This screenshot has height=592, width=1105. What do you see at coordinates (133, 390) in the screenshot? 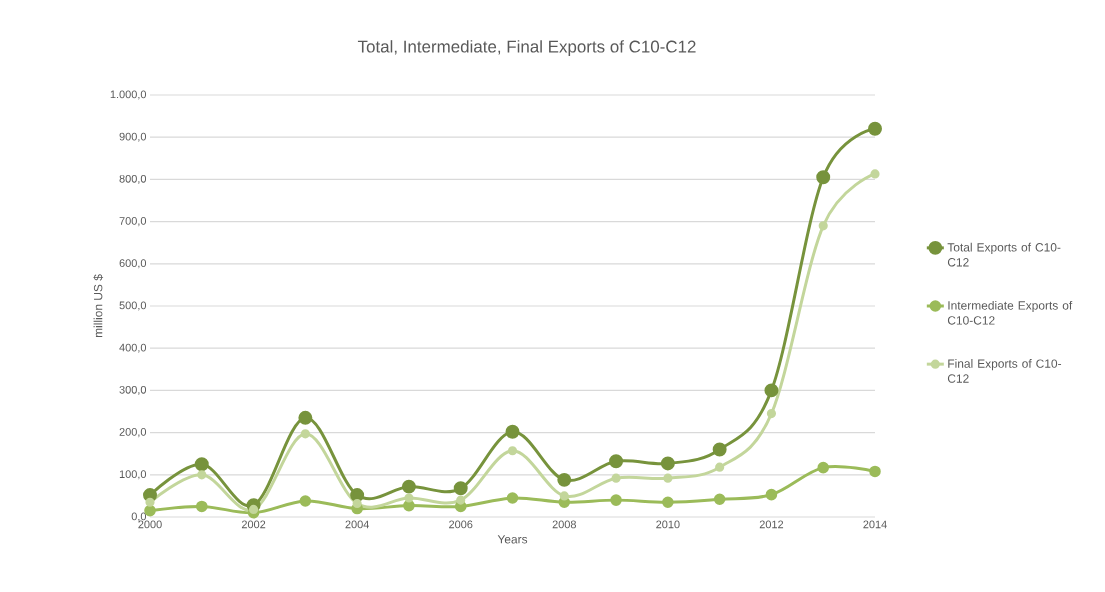
I see `y-tick-label: 300,0` at bounding box center [133, 390].